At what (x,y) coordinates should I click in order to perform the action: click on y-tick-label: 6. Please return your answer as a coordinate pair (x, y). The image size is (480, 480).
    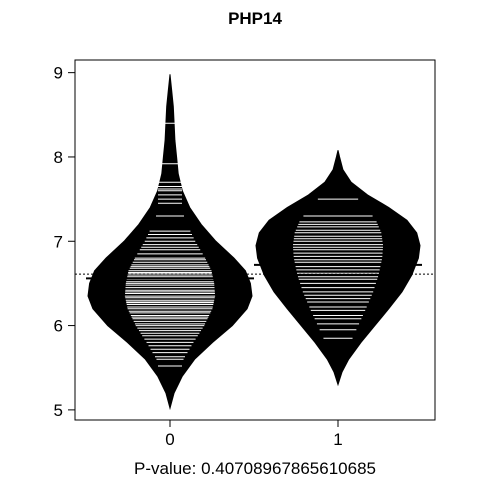
    Looking at the image, I should click on (58, 326).